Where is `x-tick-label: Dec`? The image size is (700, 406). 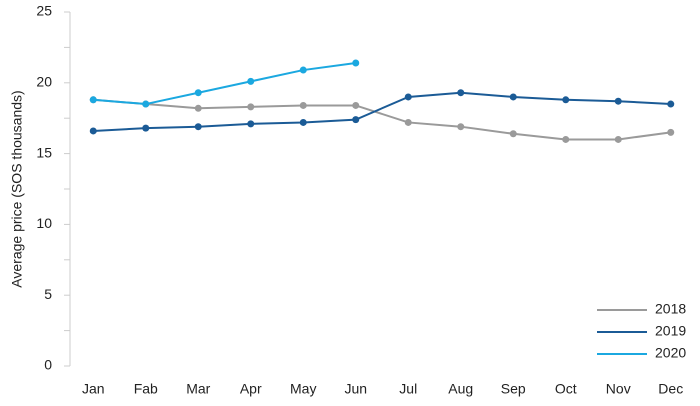
x-tick-label: Dec is located at coordinates (670, 389).